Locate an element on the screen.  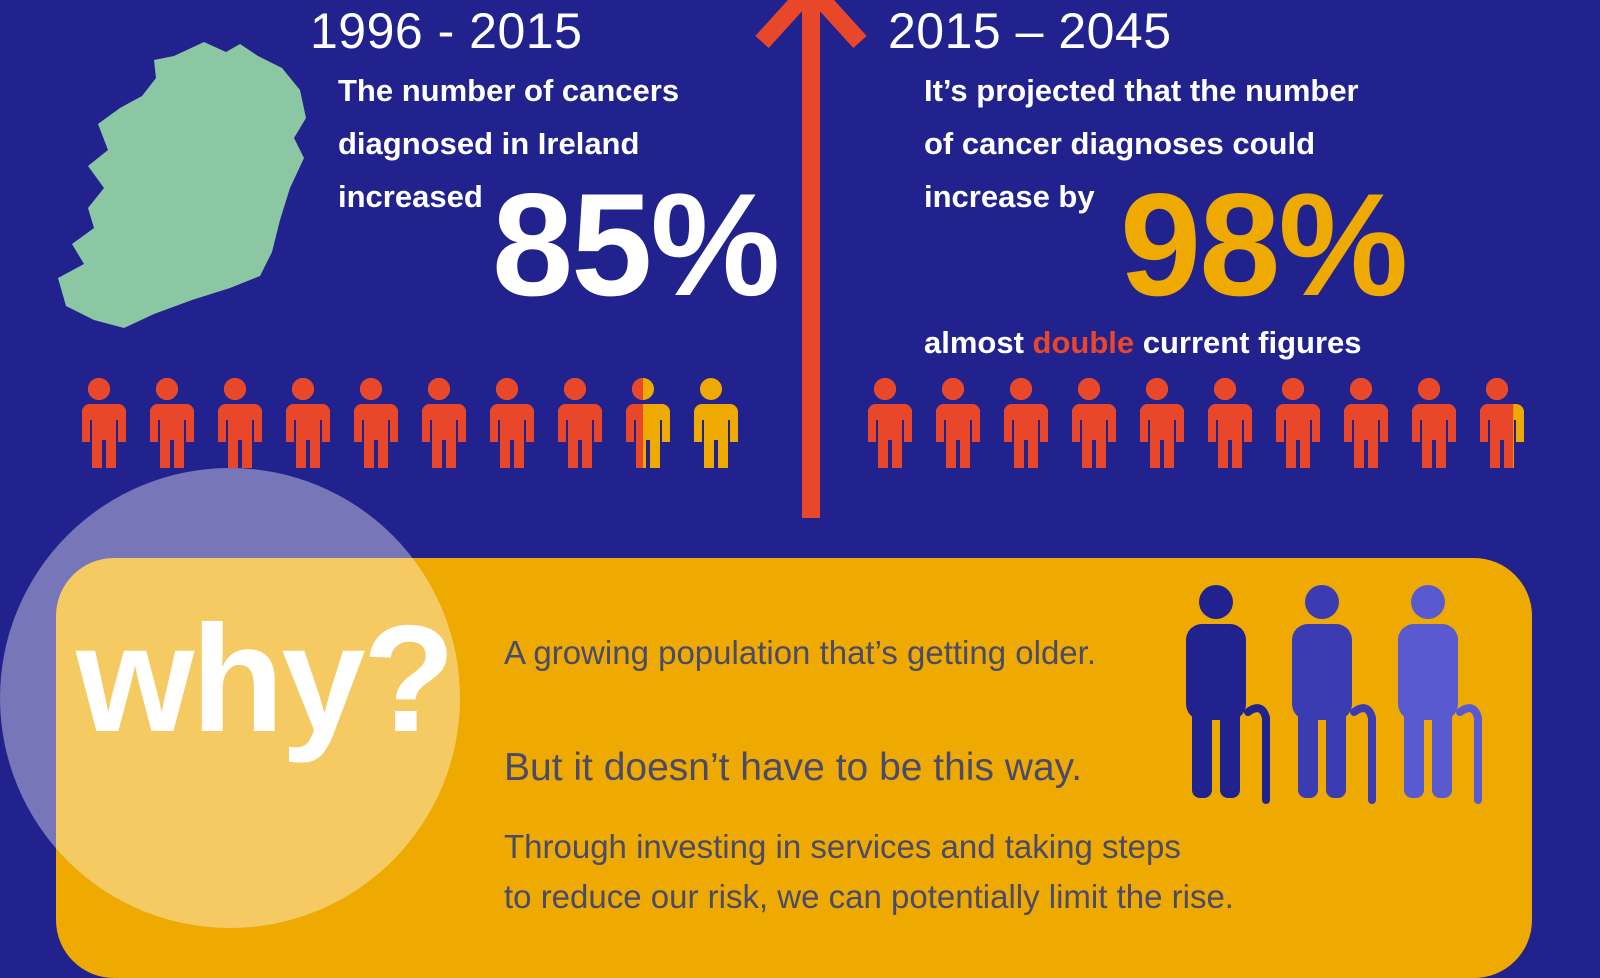
right-lead-line-3: increase by is located at coordinates (1009, 196).